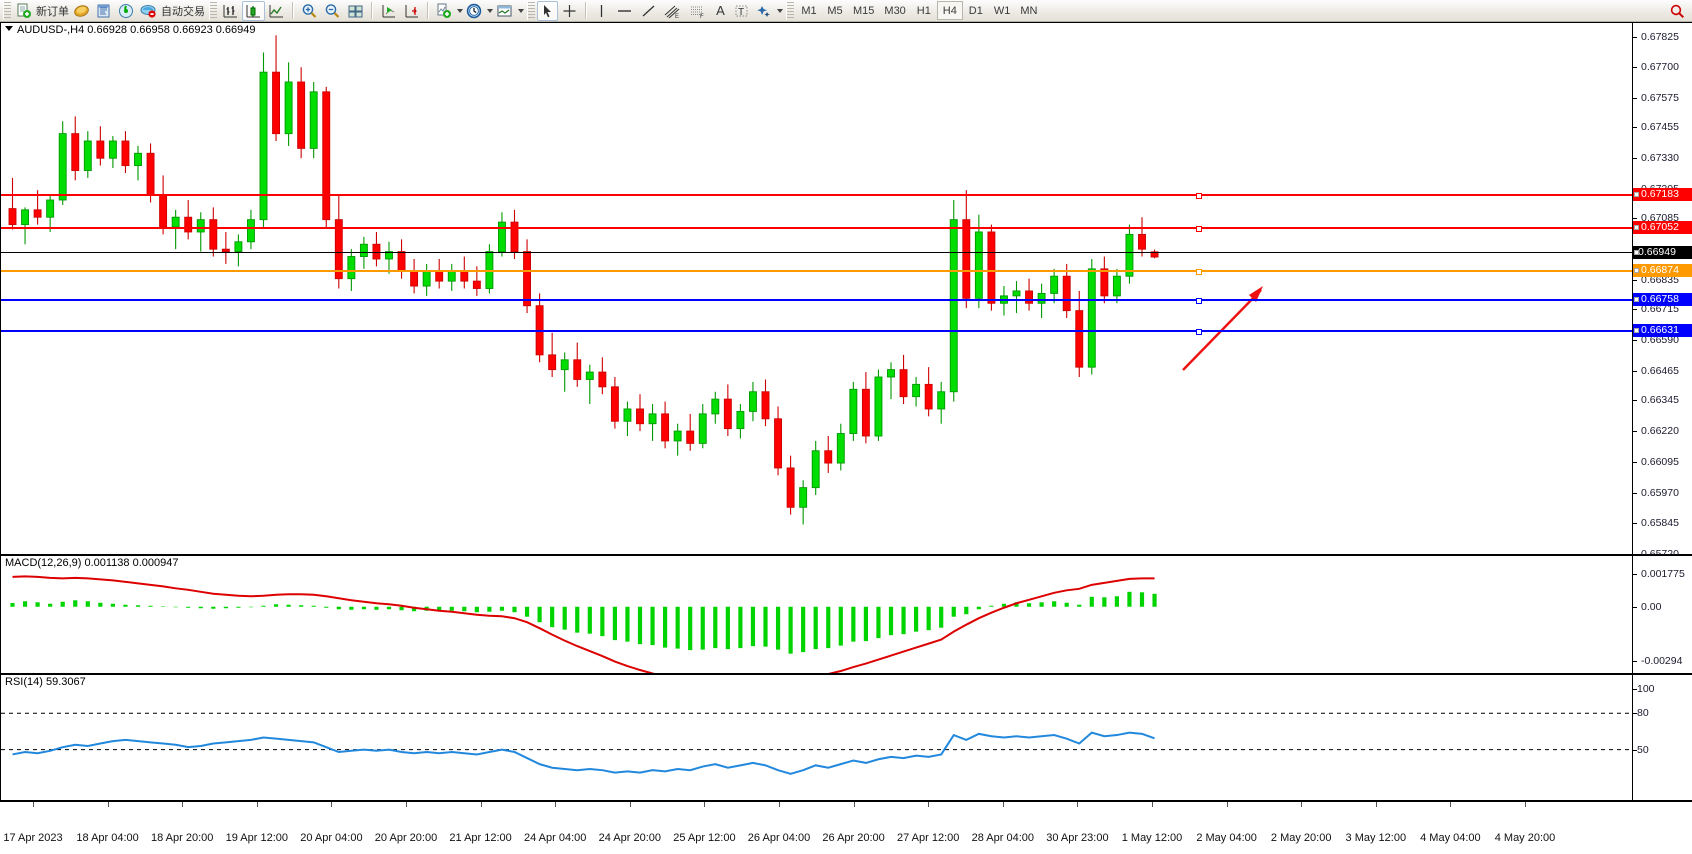  Describe the element at coordinates (7, 10) in the screenshot. I see `toolbar-grip` at that location.